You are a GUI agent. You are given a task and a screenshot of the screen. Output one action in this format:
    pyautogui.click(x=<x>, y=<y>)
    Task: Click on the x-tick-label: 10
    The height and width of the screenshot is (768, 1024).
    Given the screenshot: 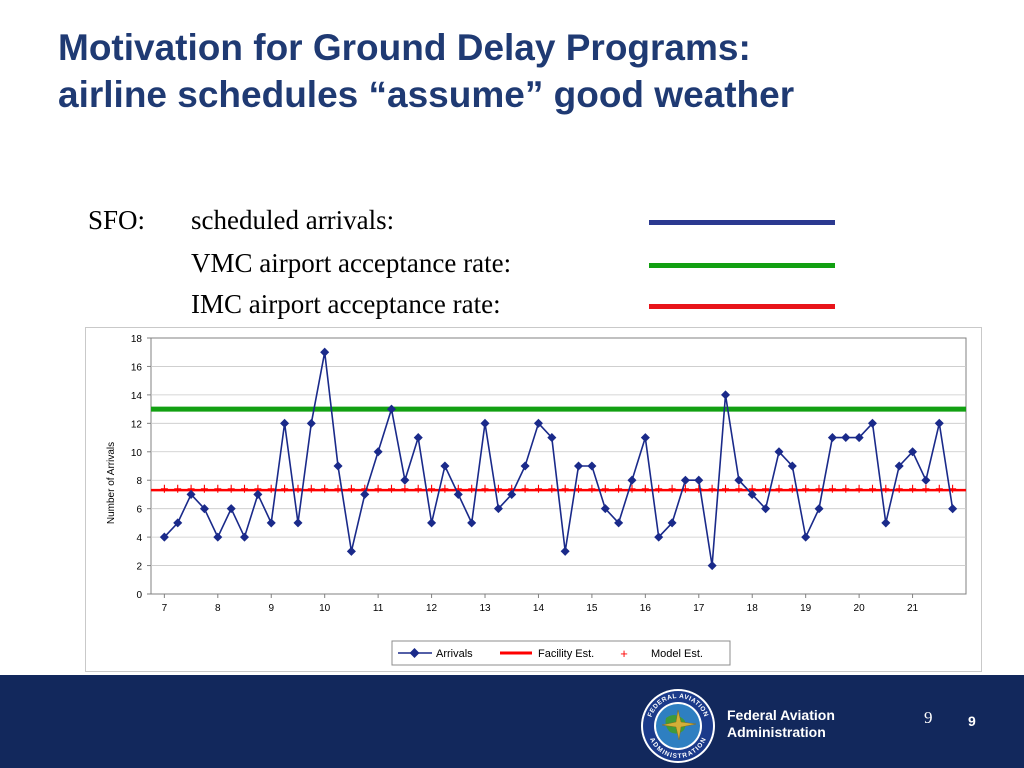 What is the action you would take?
    pyautogui.click(x=325, y=608)
    